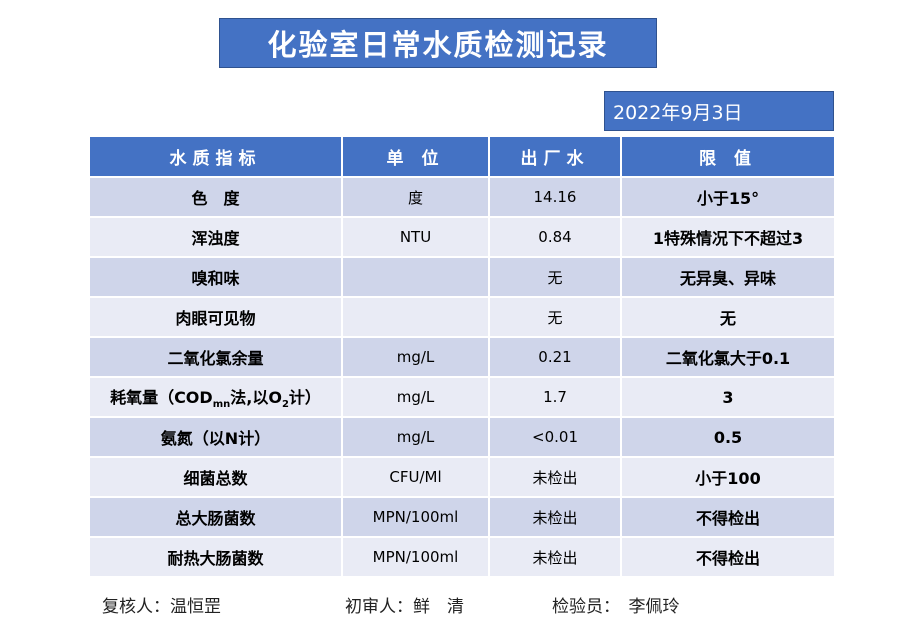 Image resolution: width=914 pixels, height=640 pixels. What do you see at coordinates (216, 157) in the screenshot?
I see `header-indicator: 水质指标` at bounding box center [216, 157].